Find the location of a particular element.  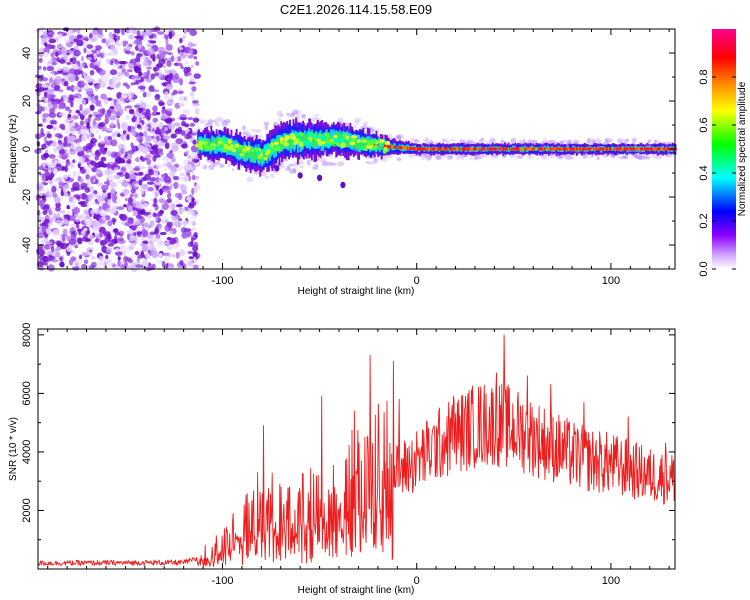

y-tick-label: -20 is located at coordinates (27, 197).